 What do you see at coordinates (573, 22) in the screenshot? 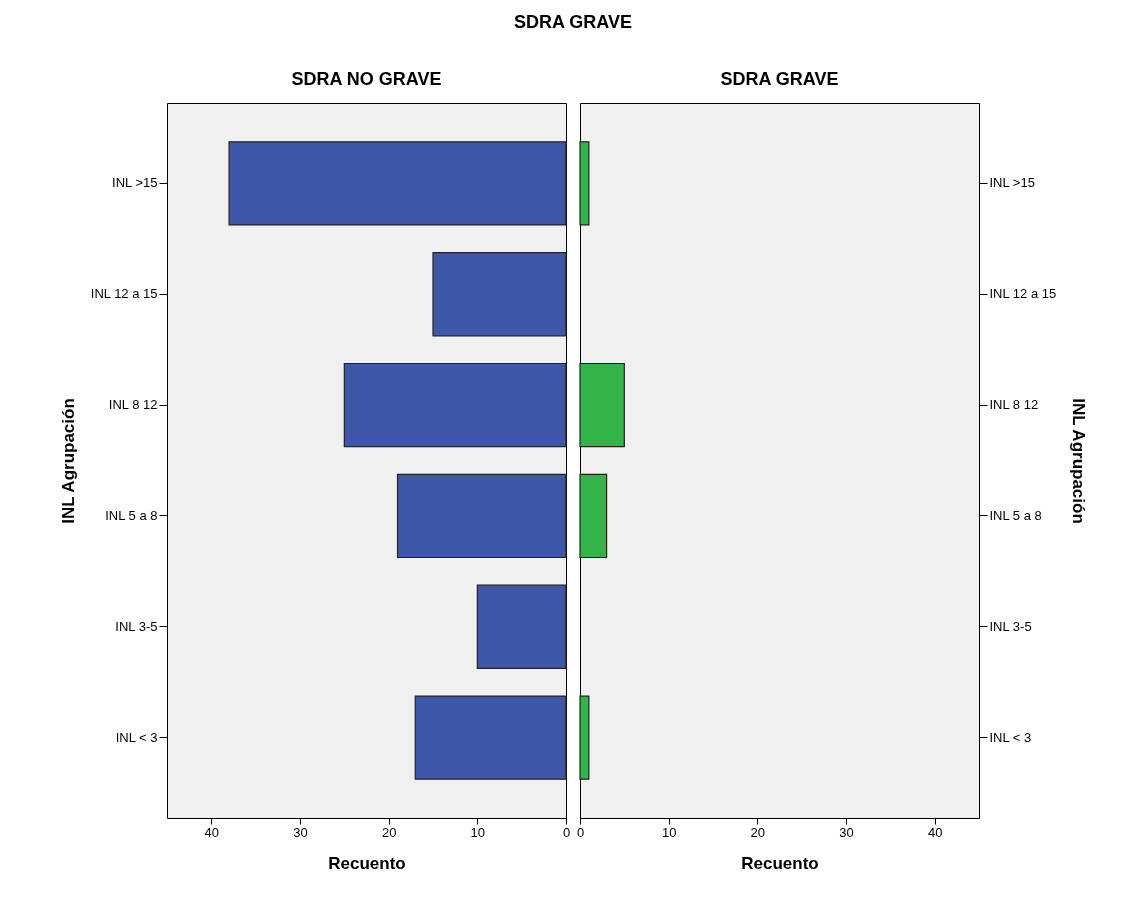
I see `text: SDRA GRAVE` at bounding box center [573, 22].